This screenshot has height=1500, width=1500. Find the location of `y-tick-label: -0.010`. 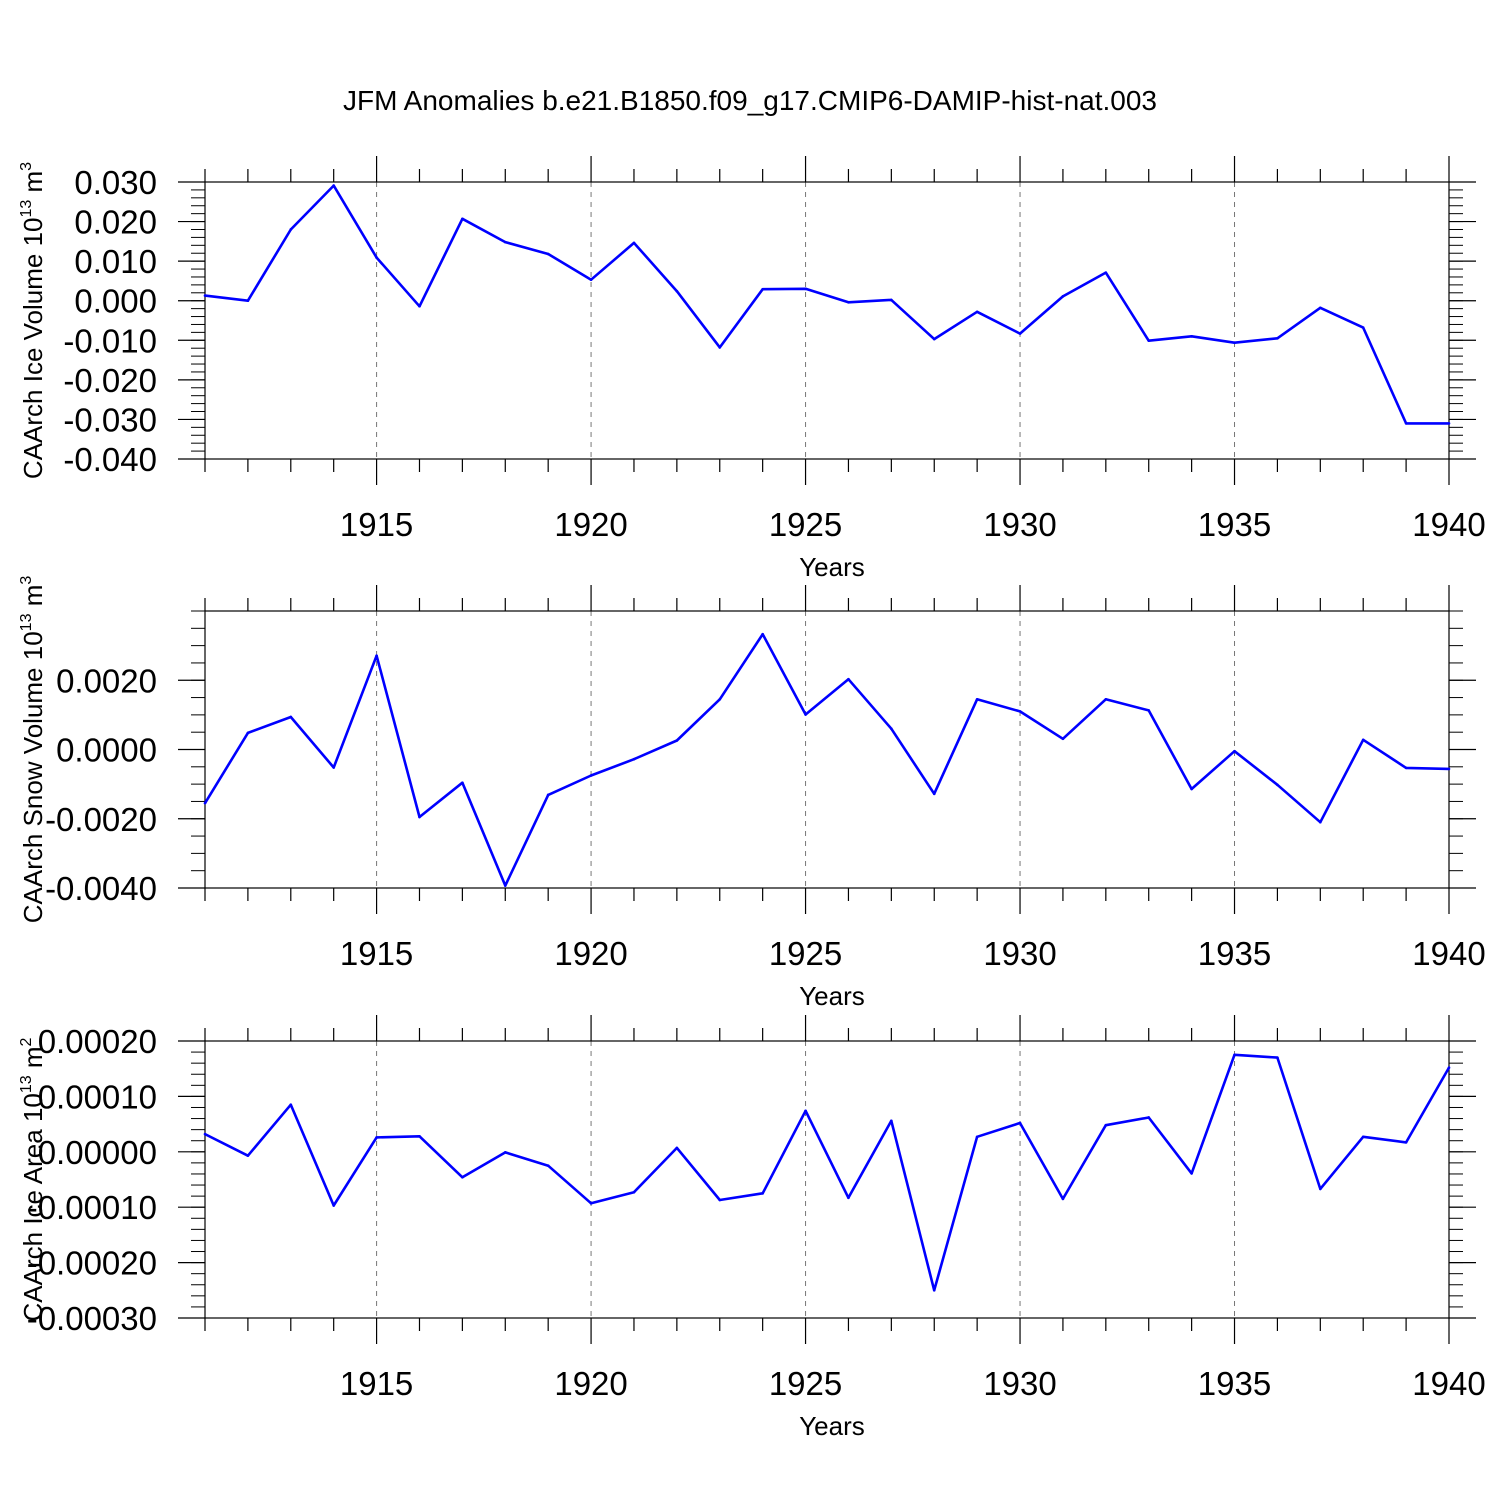

y-tick-label: -0.010 is located at coordinates (110, 340).